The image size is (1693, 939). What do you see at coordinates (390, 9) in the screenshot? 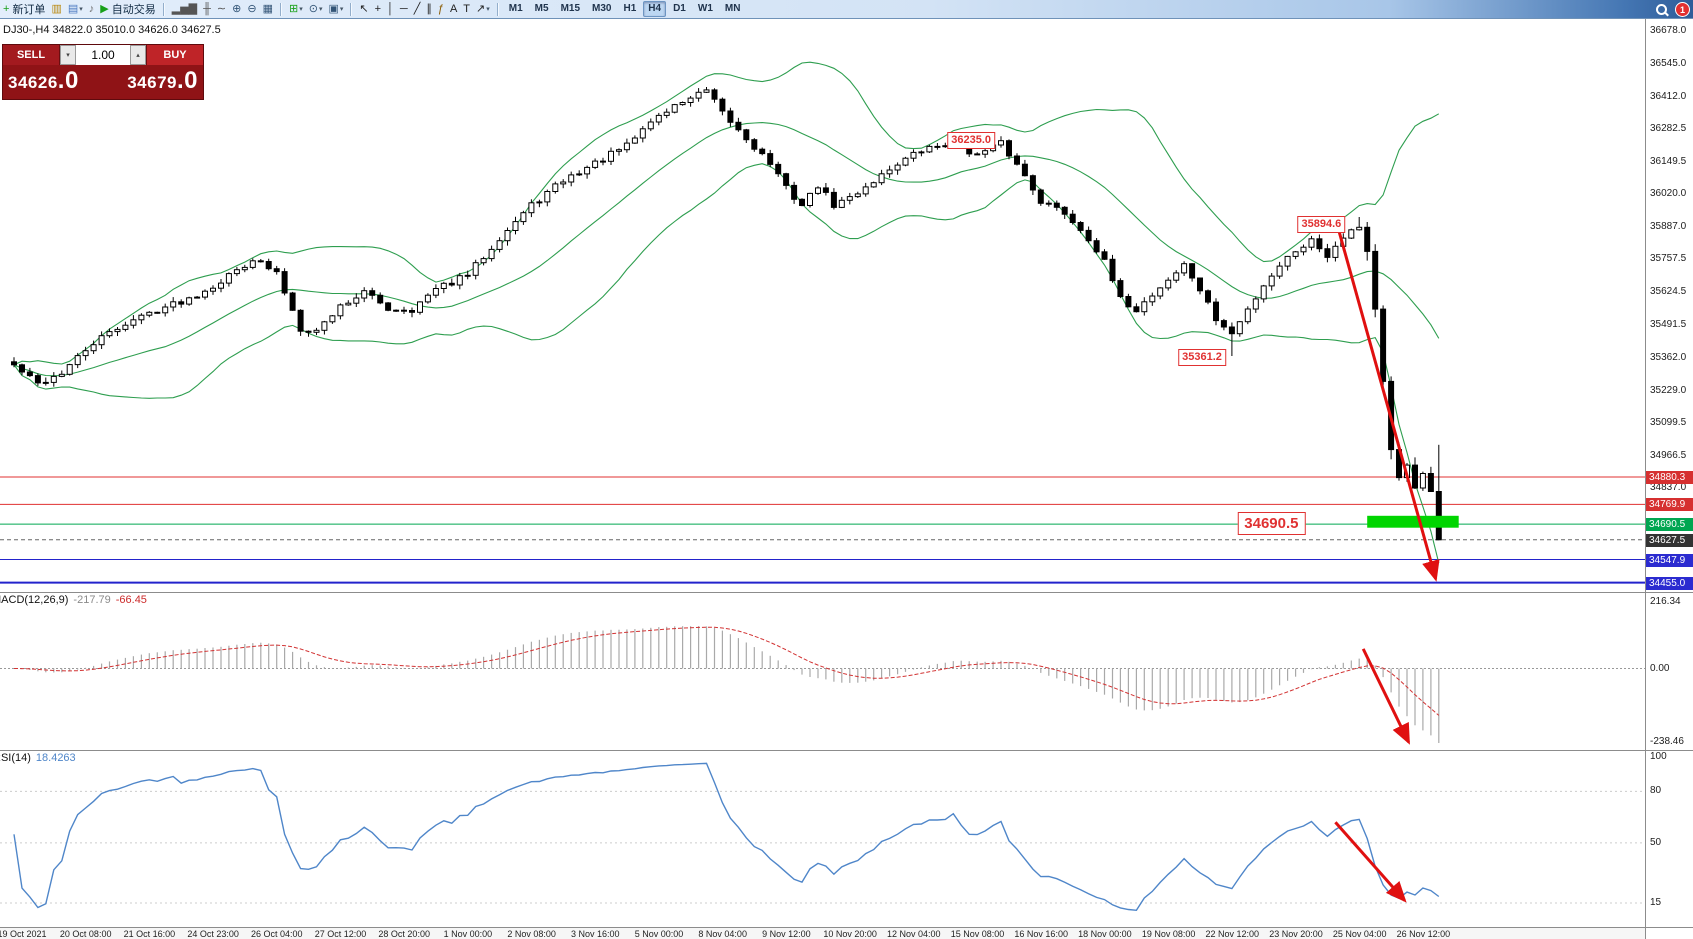
I see `vertical-line-button: │` at bounding box center [390, 9].